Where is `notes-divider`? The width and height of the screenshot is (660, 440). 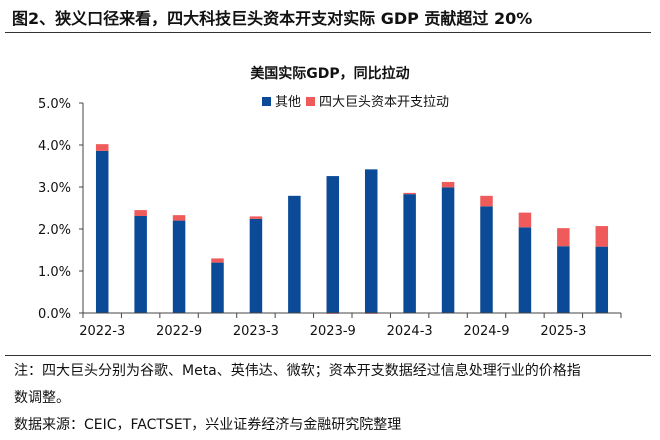
notes-divider is located at coordinates (328, 355).